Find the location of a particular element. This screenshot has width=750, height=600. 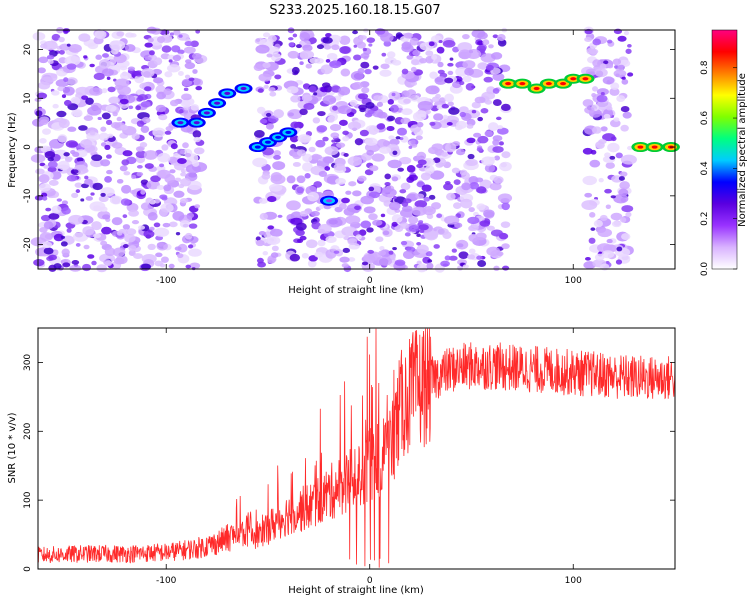

spectrogram-y-tick-label: -10 is located at coordinates (28, 195).